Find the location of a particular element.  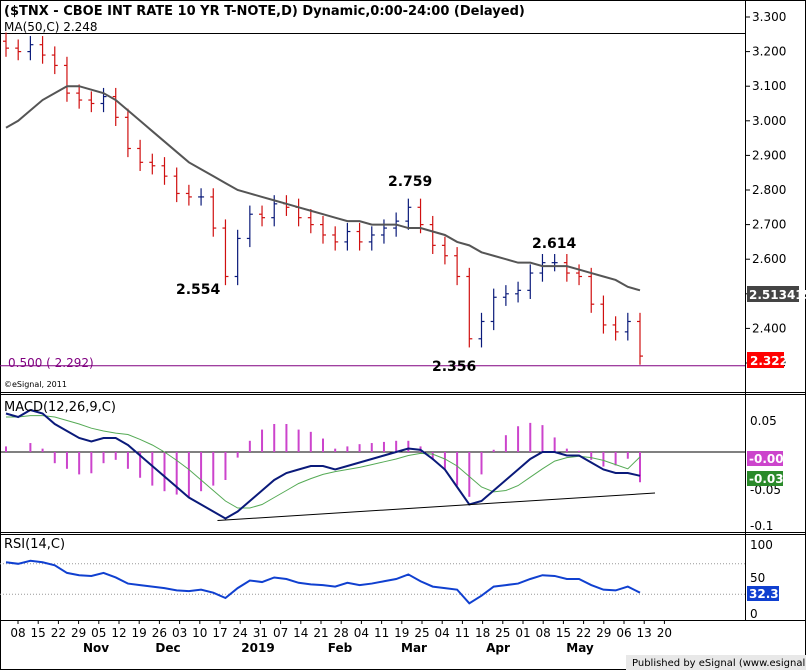

x-tick-label: 06 is located at coordinates (623, 633).